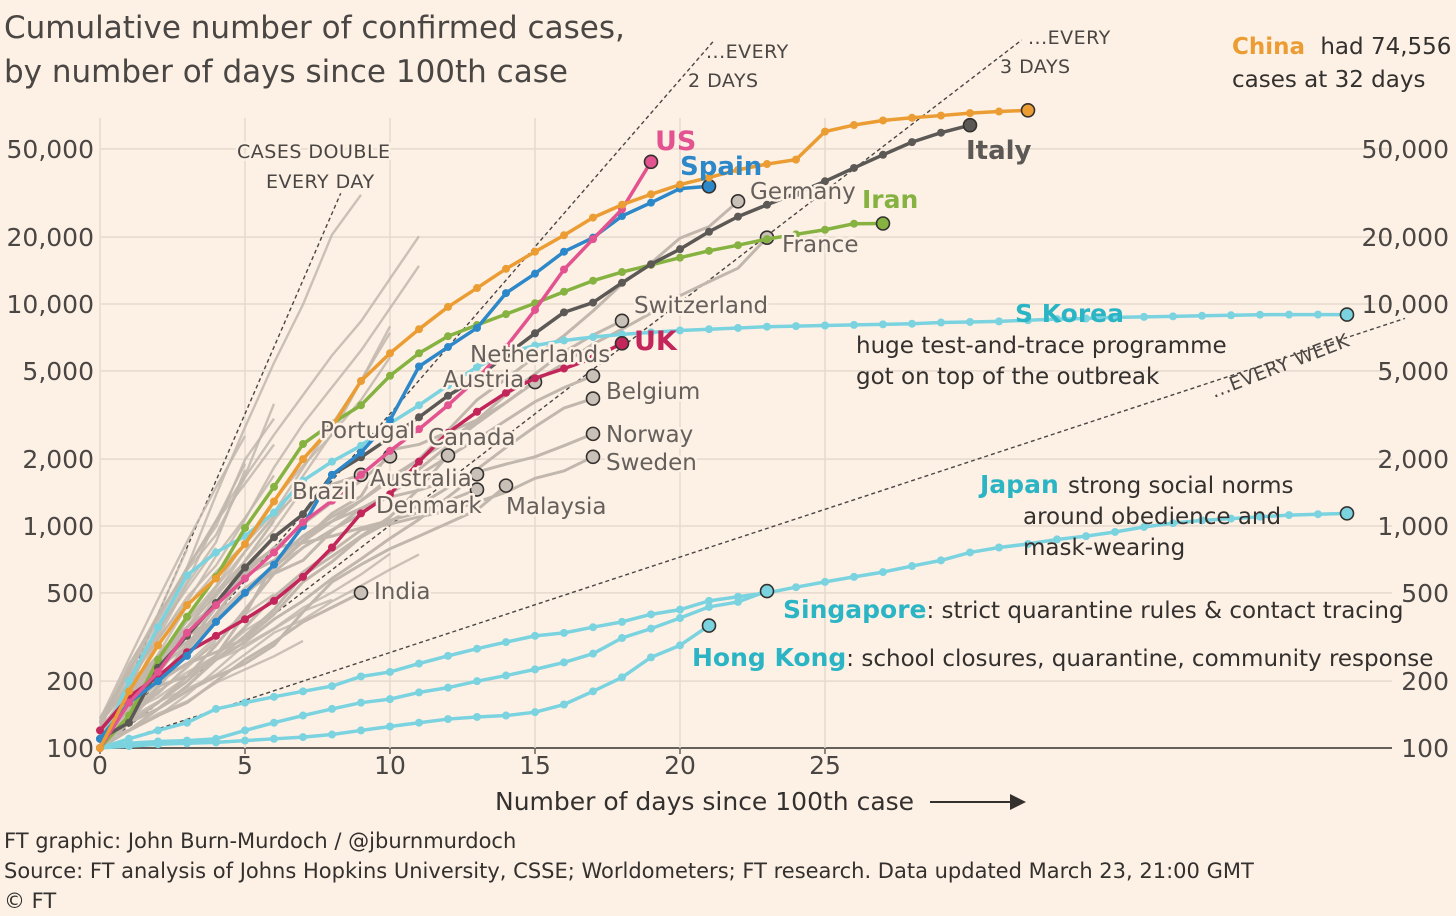  Describe the element at coordinates (622, 343) in the screenshot. I see `end-point-uk` at that location.